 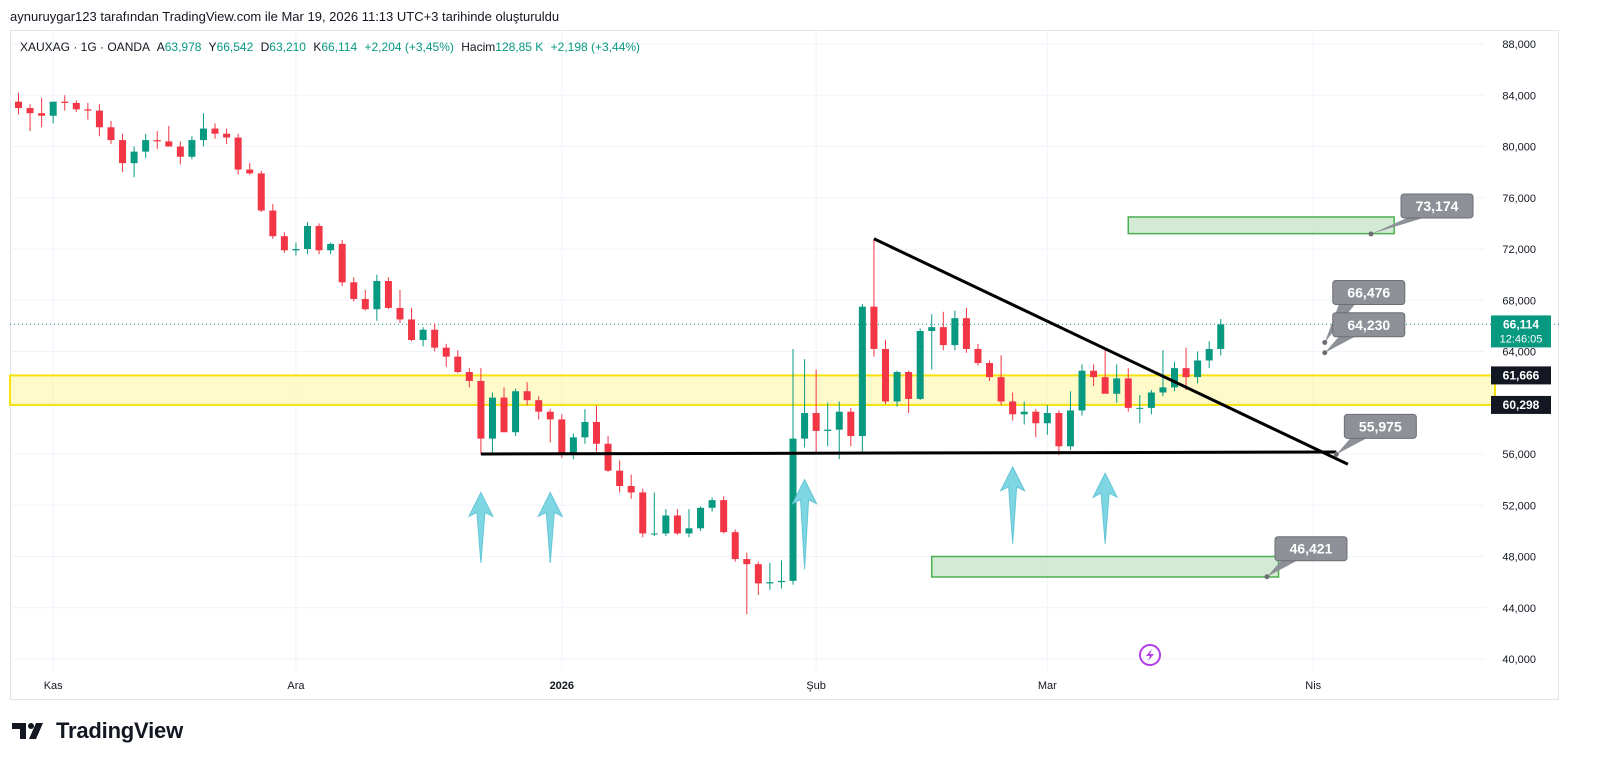 What do you see at coordinates (1421, 215) in the screenshot?
I see `price-callout: 73,174` at bounding box center [1421, 215].